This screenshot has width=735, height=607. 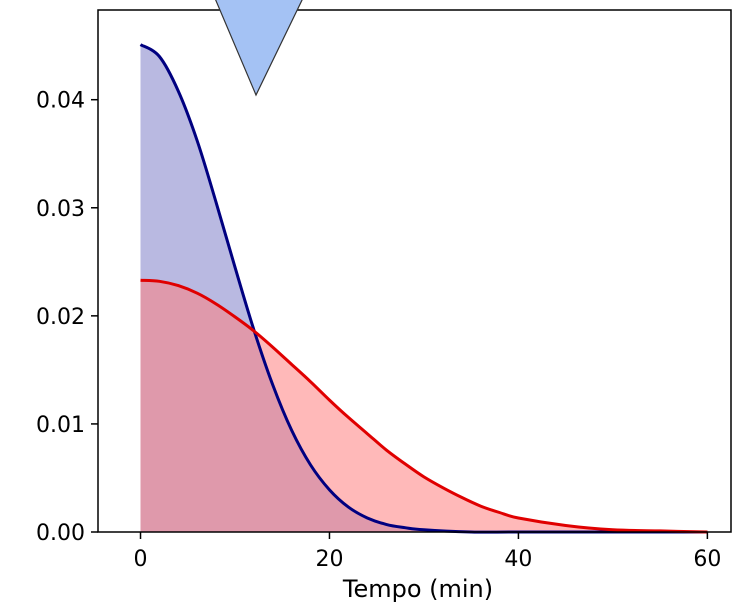 What do you see at coordinates (60, 101) in the screenshot?
I see `y-tick-label: 0.04` at bounding box center [60, 101].